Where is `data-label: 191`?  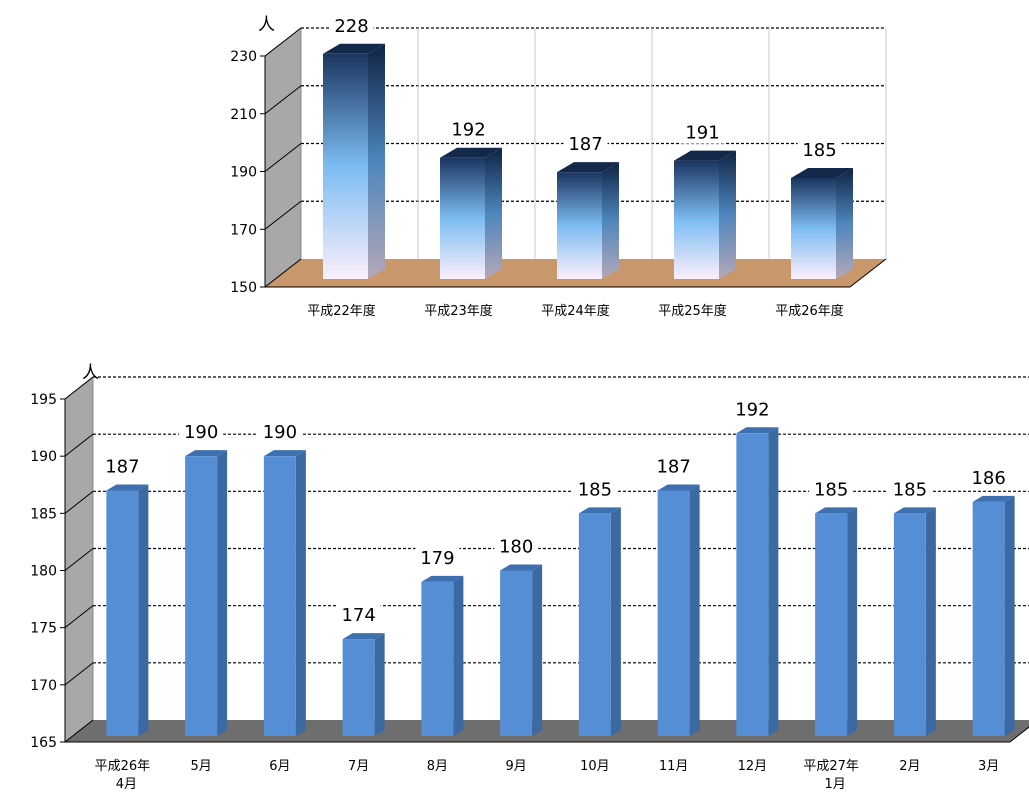
data-label: 191 is located at coordinates (702, 133).